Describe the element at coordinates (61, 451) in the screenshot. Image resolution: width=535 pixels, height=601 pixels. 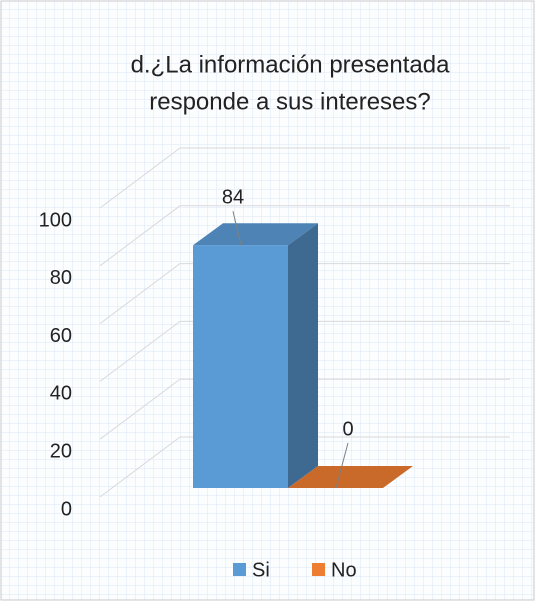
I see `y-tick-label: 20` at that location.